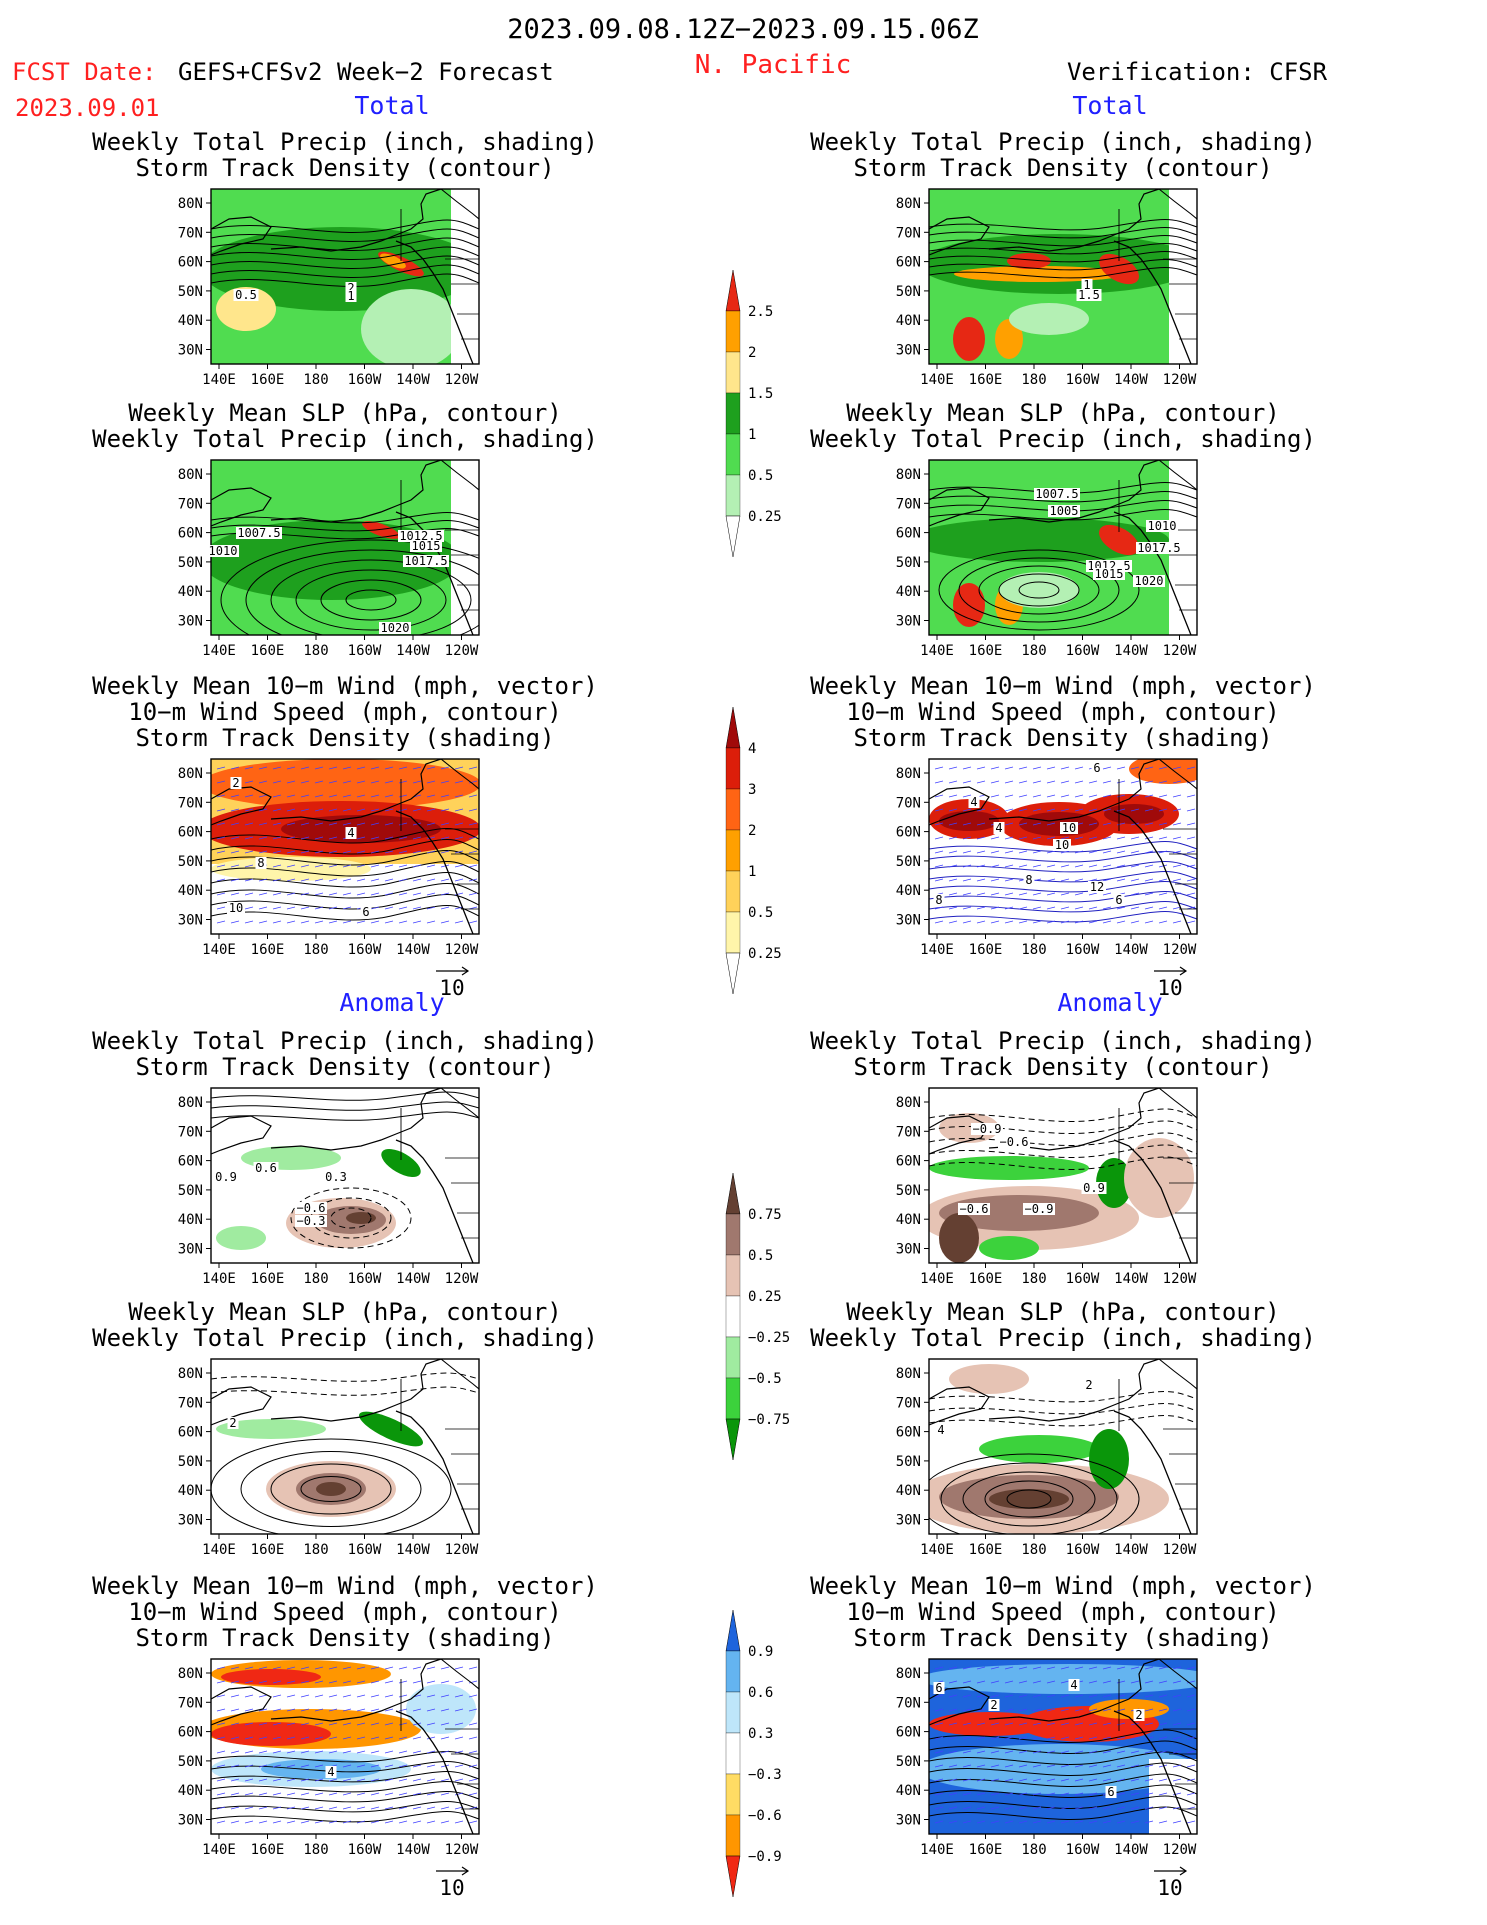 The image size is (1487, 1925). What do you see at coordinates (752, 872) in the screenshot?
I see `colorbar-tick-label: 1` at bounding box center [752, 872].